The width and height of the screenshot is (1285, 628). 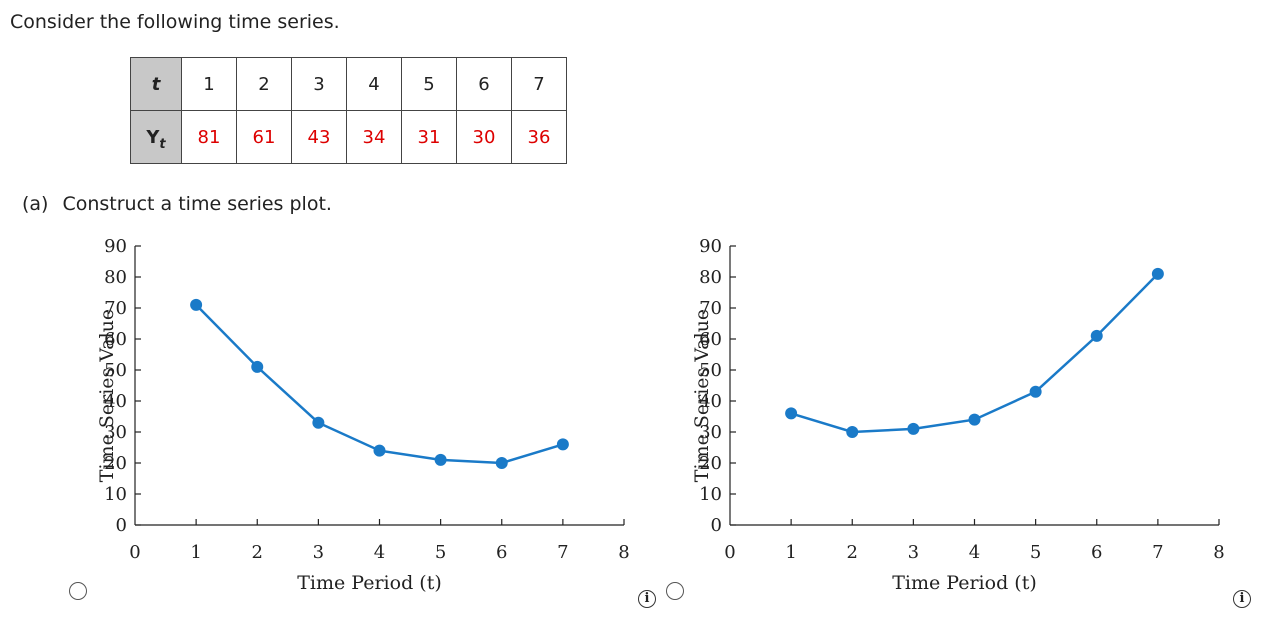 What do you see at coordinates (374, 137) in the screenshot?
I see `y-cell: 34` at bounding box center [374, 137].